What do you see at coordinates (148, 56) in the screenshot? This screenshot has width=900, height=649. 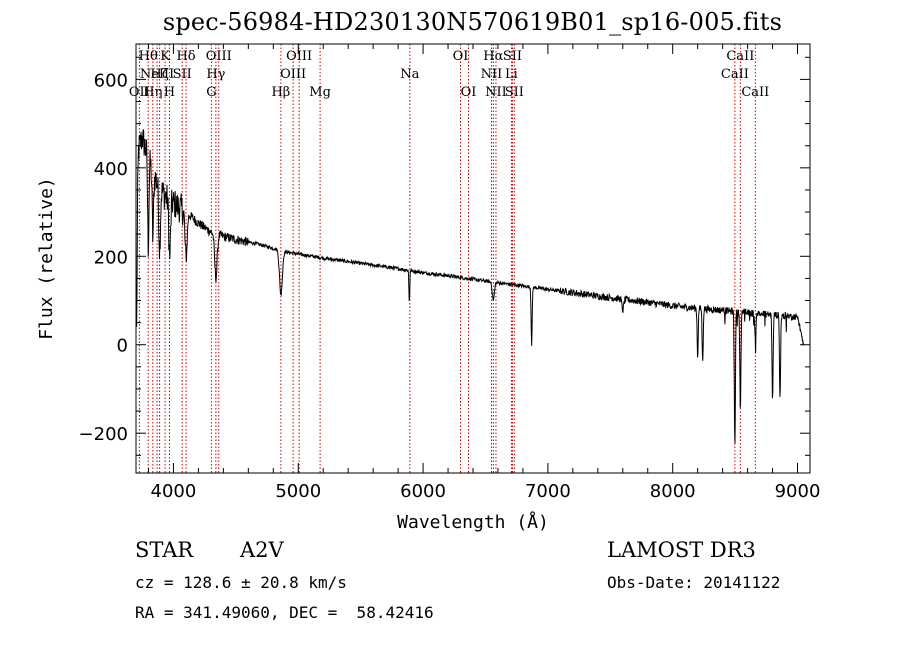 I see `line-marker-label: Hθ` at bounding box center [148, 56].